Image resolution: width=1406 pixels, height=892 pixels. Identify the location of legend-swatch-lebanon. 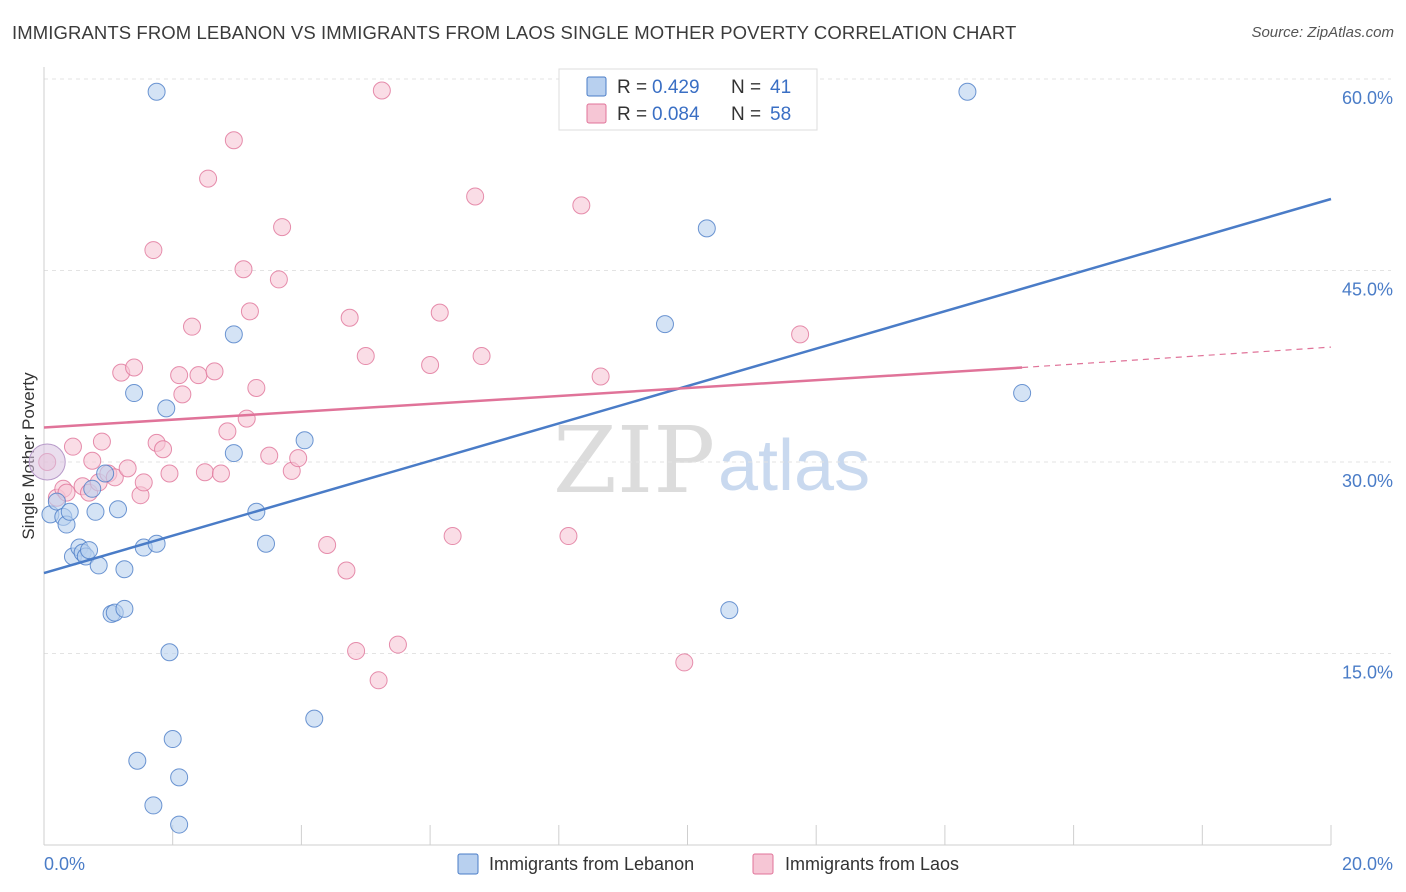
(596, 86).